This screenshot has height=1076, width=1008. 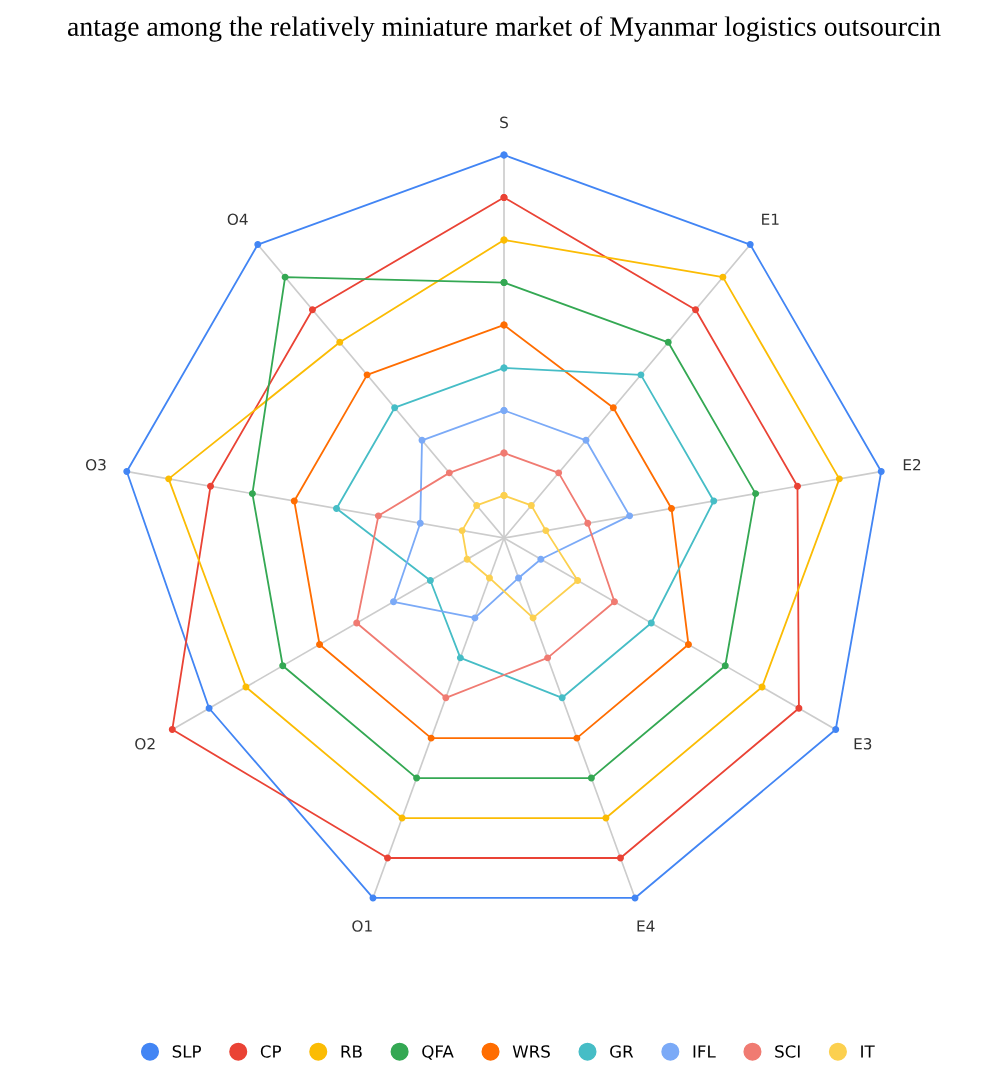 What do you see at coordinates (504, 29) in the screenshot?
I see `text: antage among the relatively miniature market of Myanmar logistics outsourcin` at bounding box center [504, 29].